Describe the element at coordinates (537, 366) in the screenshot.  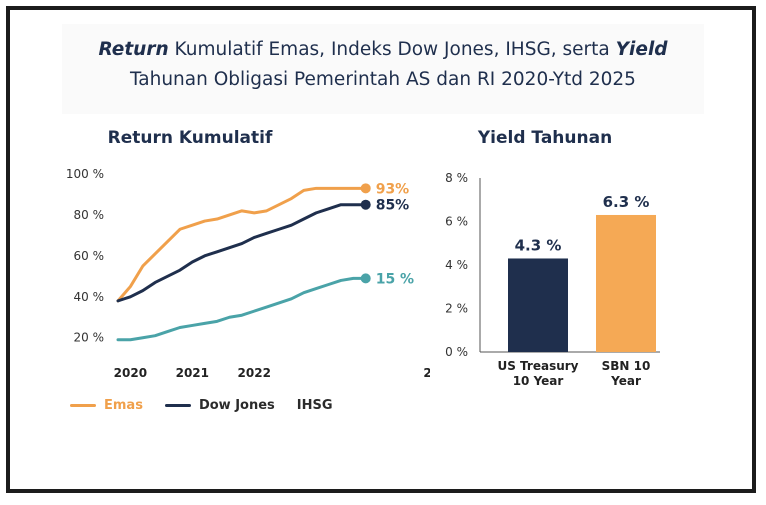
I see `category-label-line: US Treasury` at that location.